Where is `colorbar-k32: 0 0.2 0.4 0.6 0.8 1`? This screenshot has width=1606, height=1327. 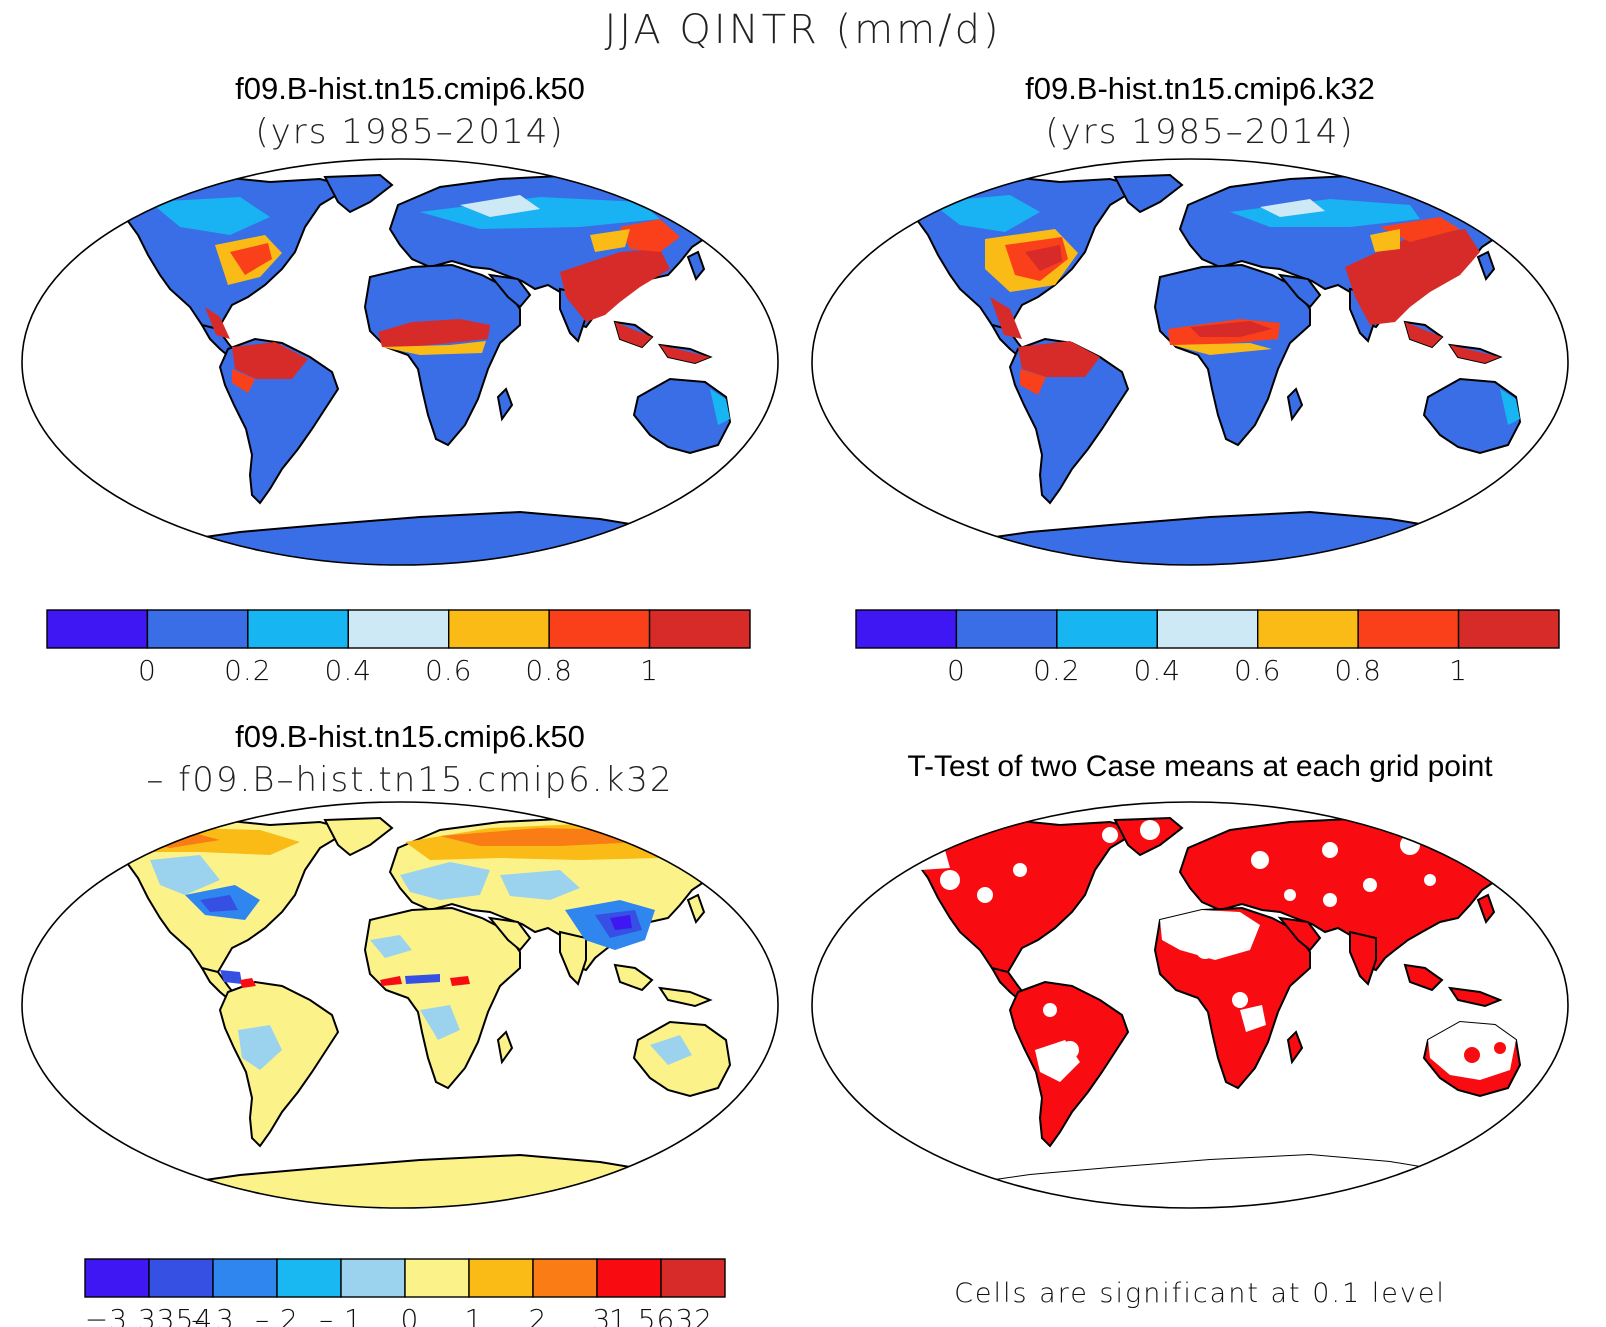
colorbar-k32: 0 0.2 0.4 0.6 0.8 1 is located at coordinates (1207, 648).